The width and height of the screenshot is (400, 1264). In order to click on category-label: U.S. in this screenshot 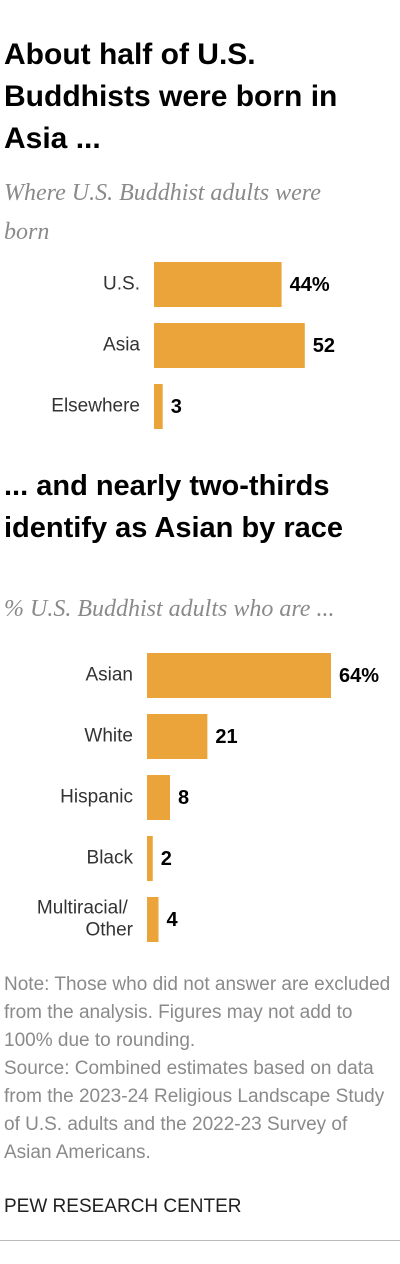, I will do `click(121, 284)`.